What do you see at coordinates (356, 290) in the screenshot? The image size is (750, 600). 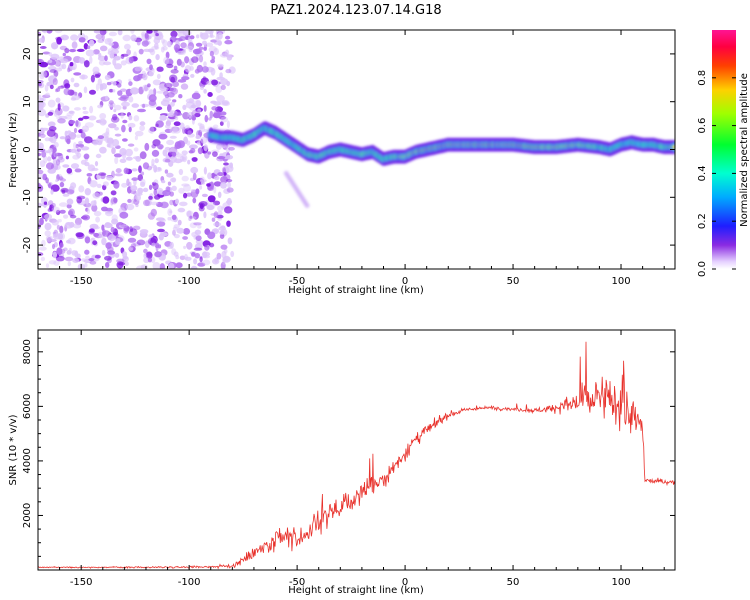 I see `spectrogram-xlabel: Height of straight line (km)` at bounding box center [356, 290].